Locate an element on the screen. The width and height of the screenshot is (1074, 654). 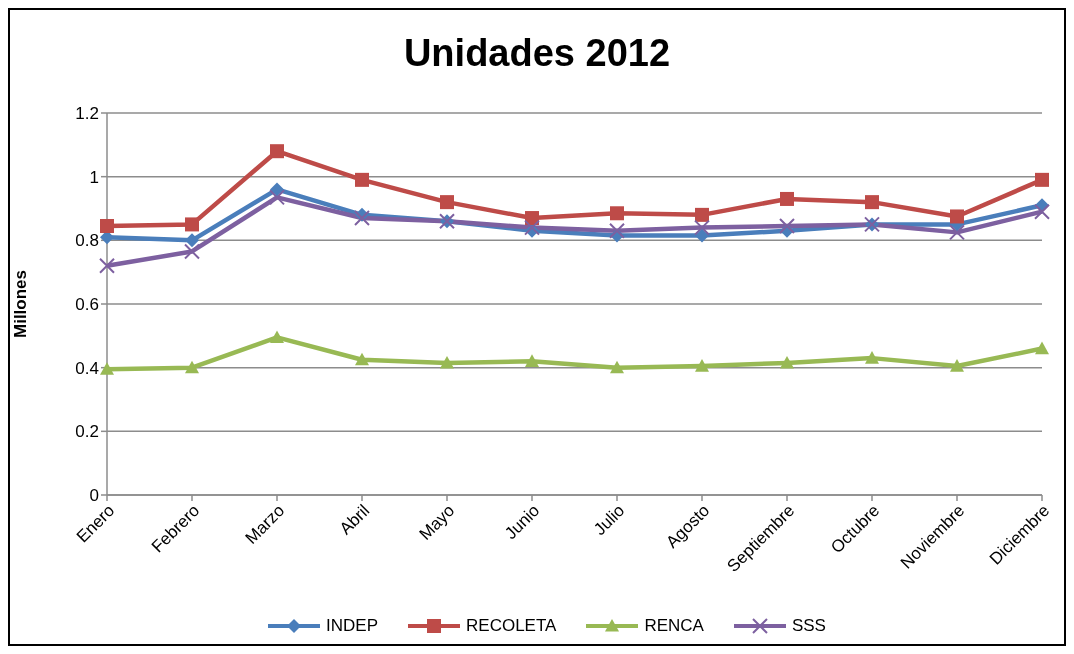
y-tick-label: 0.2 is located at coordinates (87, 432).